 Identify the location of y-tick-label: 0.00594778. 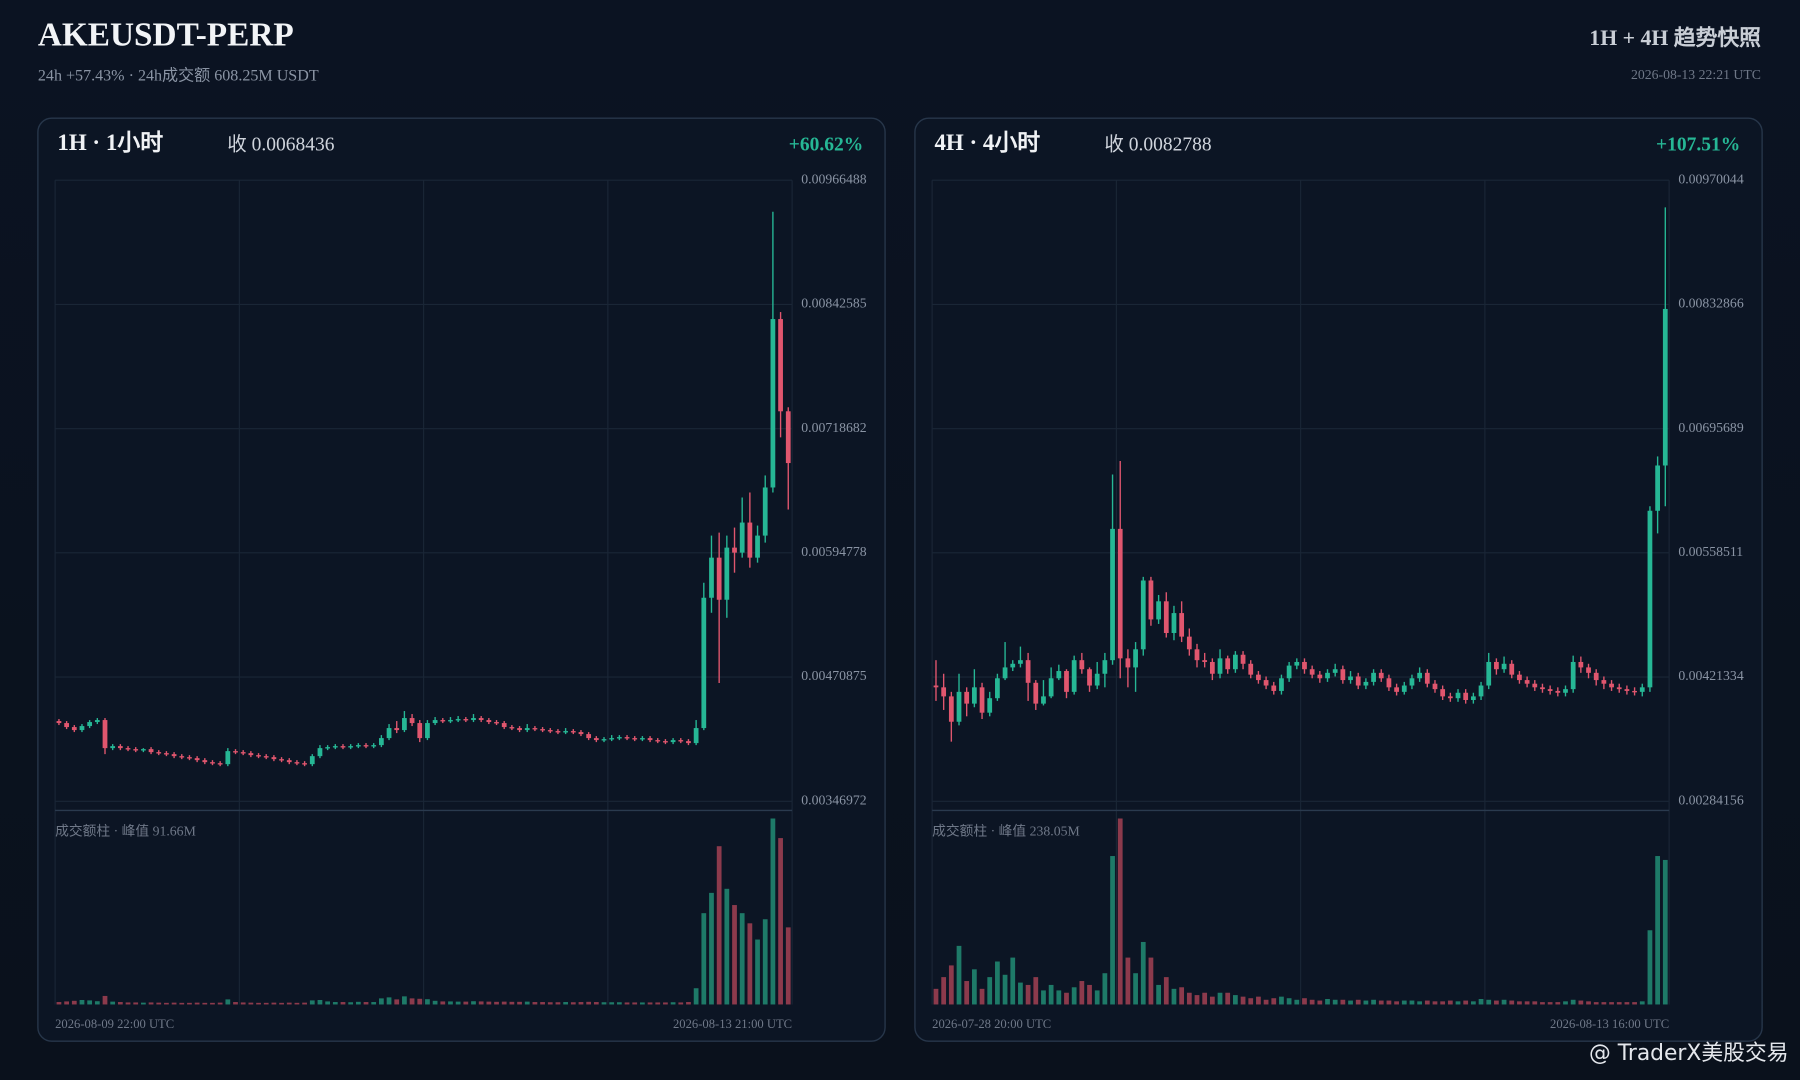
(834, 551).